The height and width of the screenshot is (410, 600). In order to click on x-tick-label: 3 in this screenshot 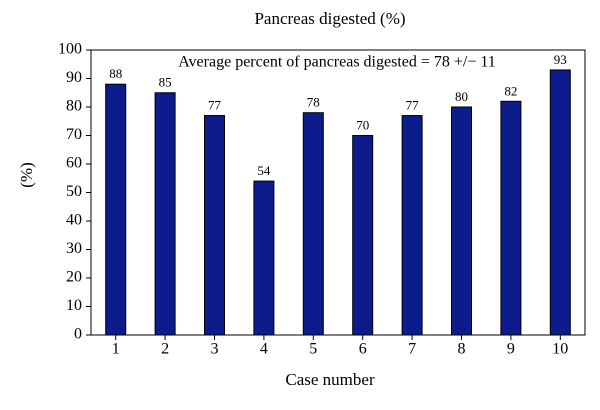, I will do `click(215, 349)`.